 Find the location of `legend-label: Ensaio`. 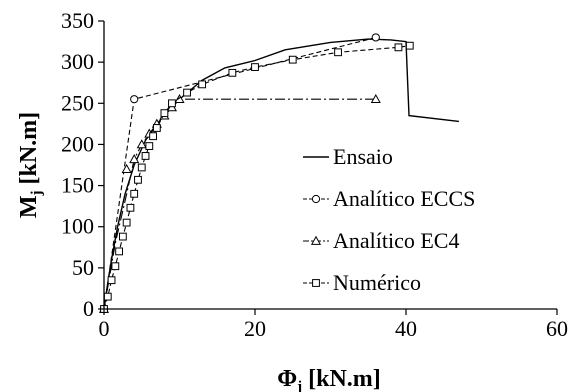

legend-label: Ensaio is located at coordinates (363, 156).